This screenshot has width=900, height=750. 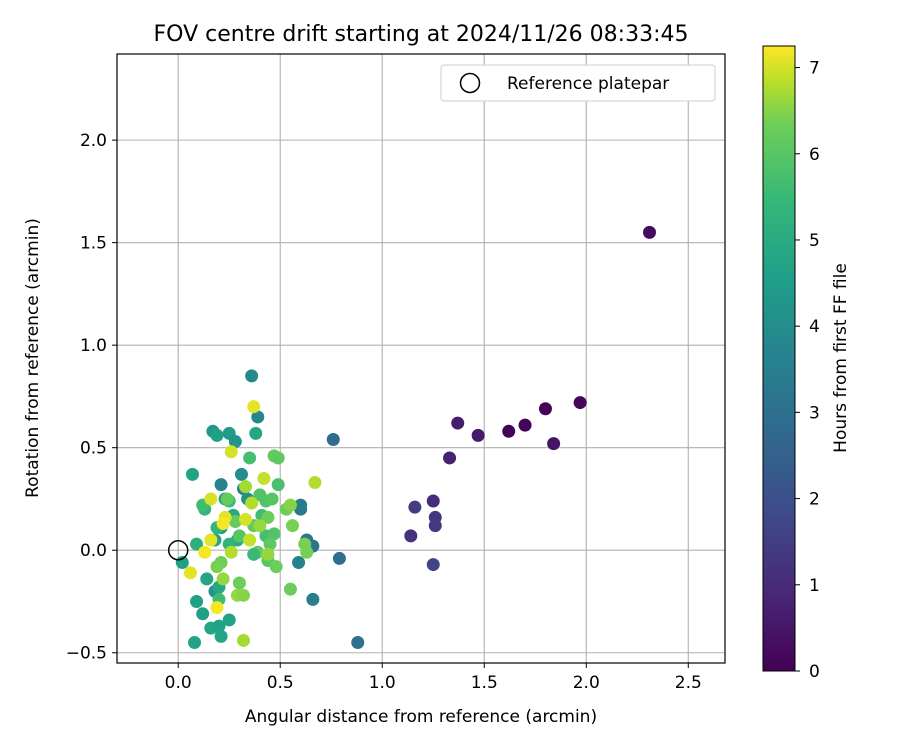 What do you see at coordinates (814, 500) in the screenshot?
I see `colorbar-tick-label: 2` at bounding box center [814, 500].